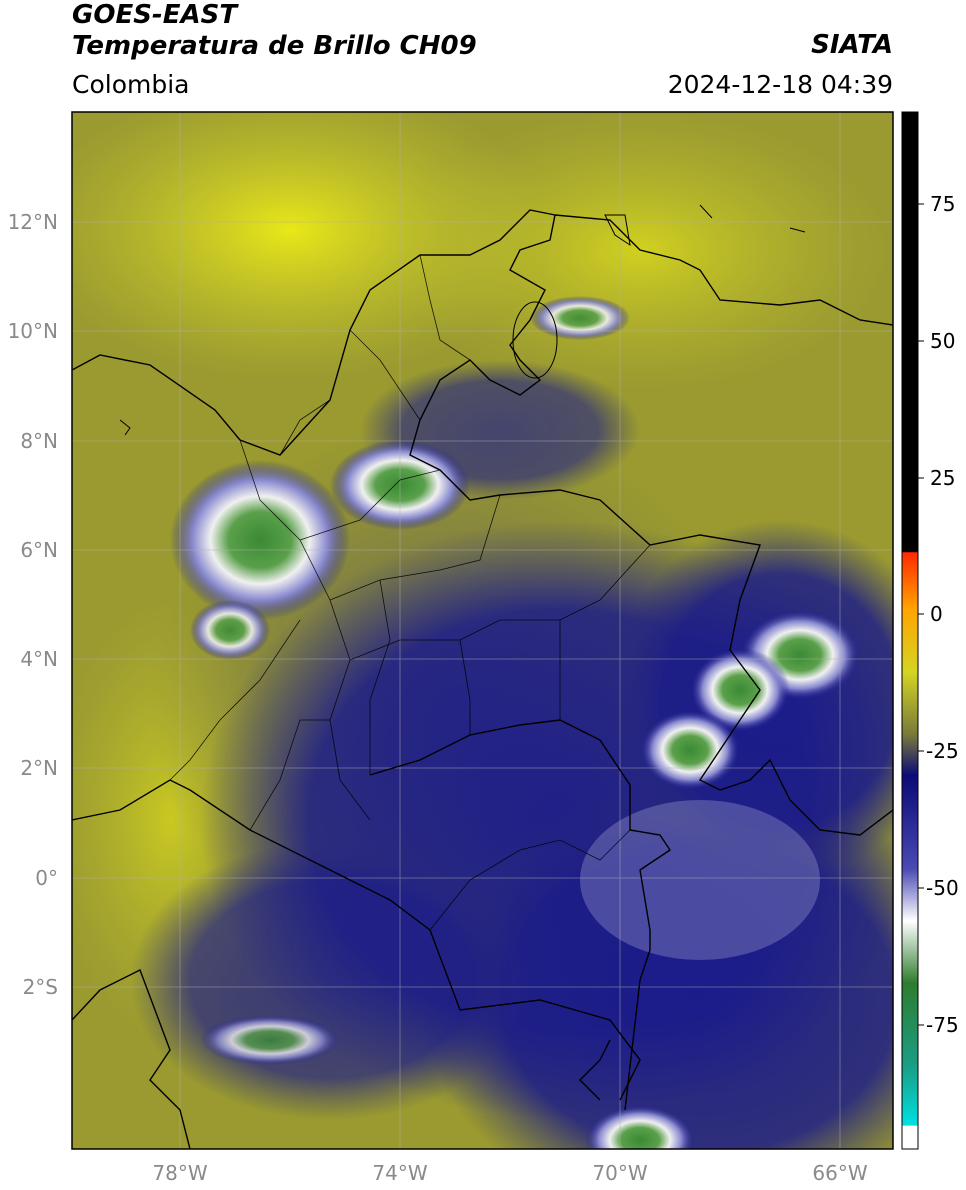 This screenshot has width=966, height=1190. What do you see at coordinates (942, 341) in the screenshot?
I see `colorbar-tick-label: 50` at bounding box center [942, 341].